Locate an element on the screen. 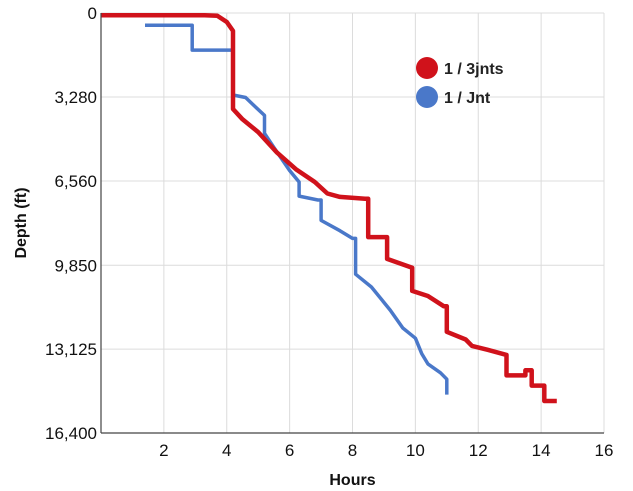 Image resolution: width=633 pixels, height=491 pixels. legend: 1 / 3jnts 1 / Jnt is located at coordinates (460, 82).